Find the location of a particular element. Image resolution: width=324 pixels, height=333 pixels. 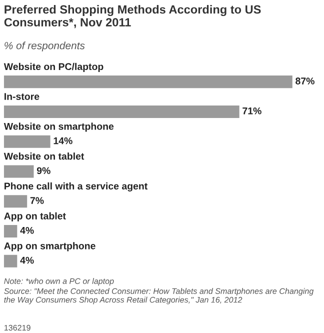

text: Note: *who own a PC or laptop is located at coordinates (59, 282).